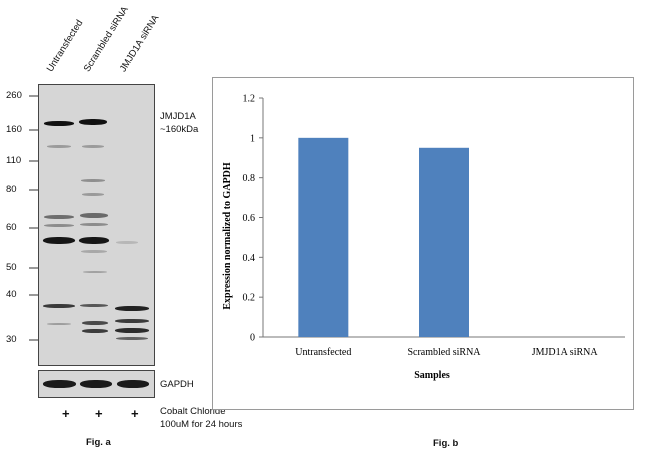 This screenshot has height=458, width=650. I want to click on mw-marker-40: 40, so click(11, 294).